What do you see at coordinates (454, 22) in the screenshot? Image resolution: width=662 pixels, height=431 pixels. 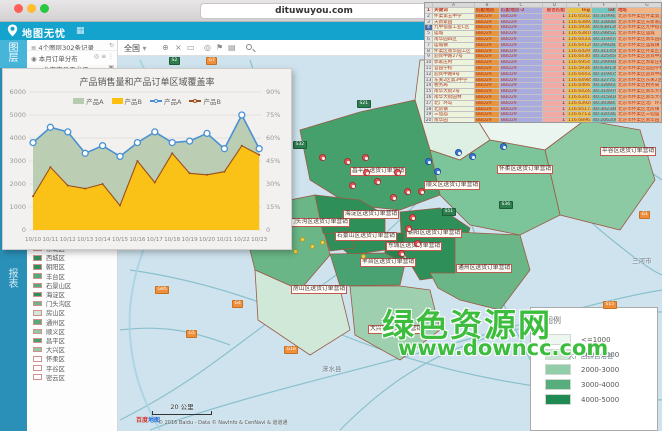 I see `sheet-cell: 天新家园` at bounding box center [454, 22].